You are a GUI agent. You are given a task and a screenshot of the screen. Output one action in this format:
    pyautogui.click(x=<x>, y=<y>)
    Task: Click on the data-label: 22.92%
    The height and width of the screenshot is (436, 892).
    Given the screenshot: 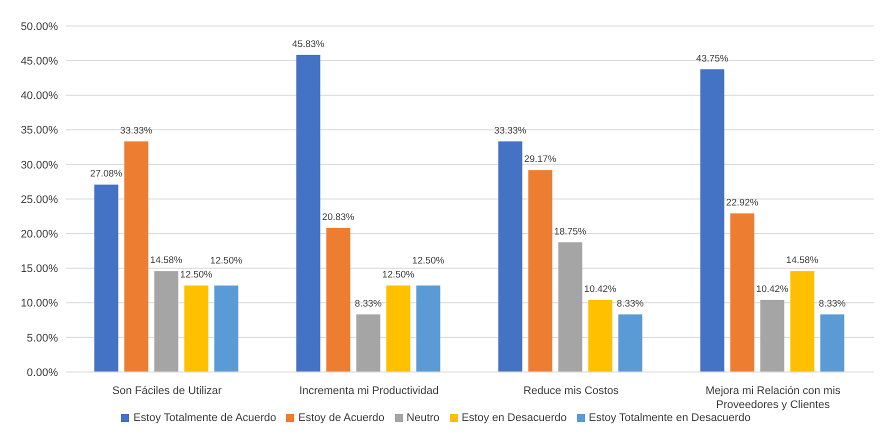 What is the action you would take?
    pyautogui.click(x=742, y=202)
    